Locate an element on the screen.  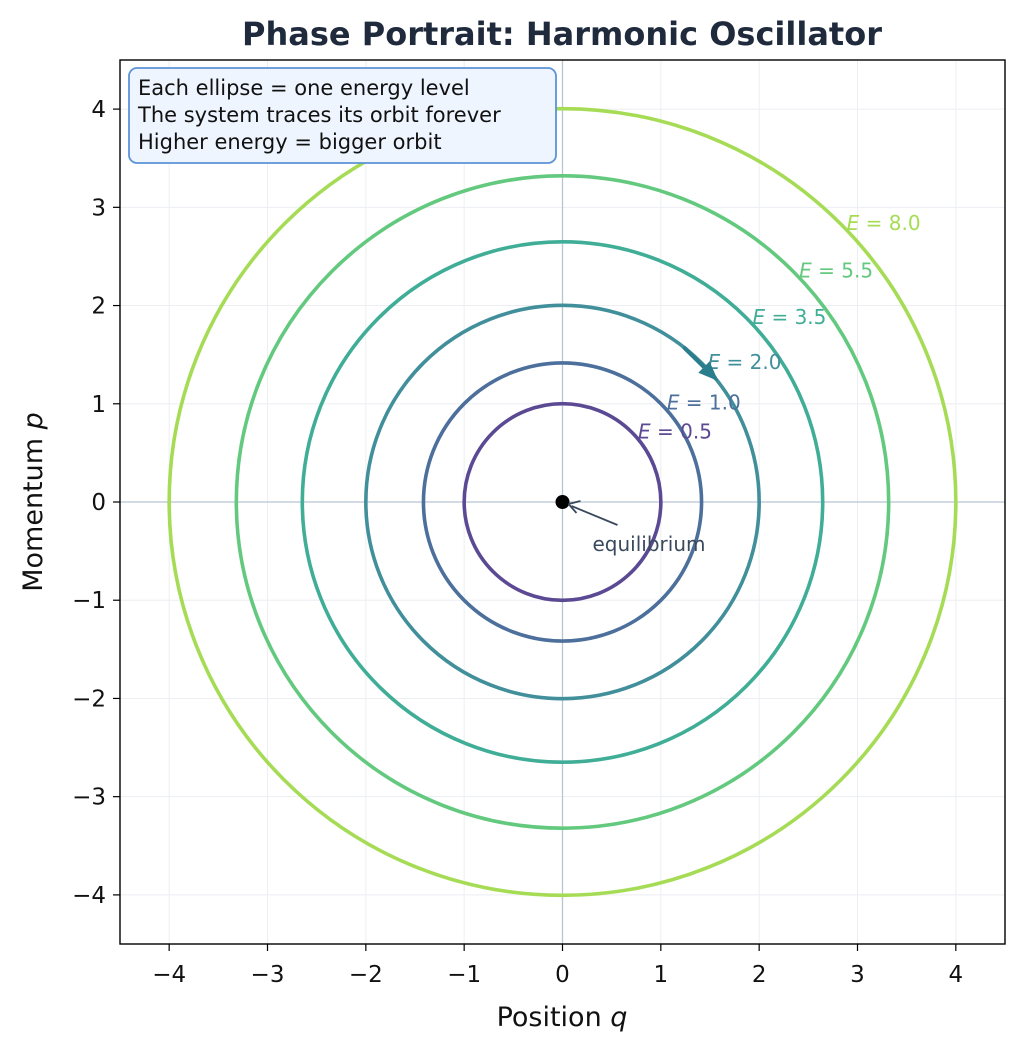
x-axis-label-text: Position is located at coordinates (554, 1017).